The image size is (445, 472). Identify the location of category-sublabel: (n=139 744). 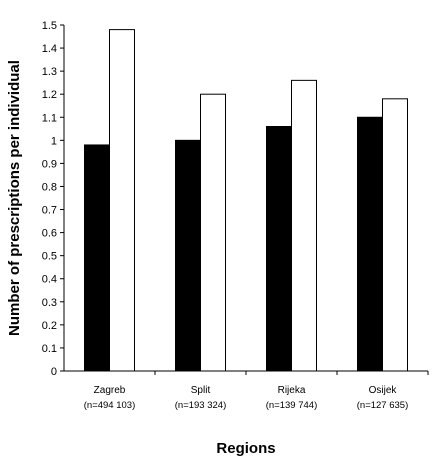
(292, 405).